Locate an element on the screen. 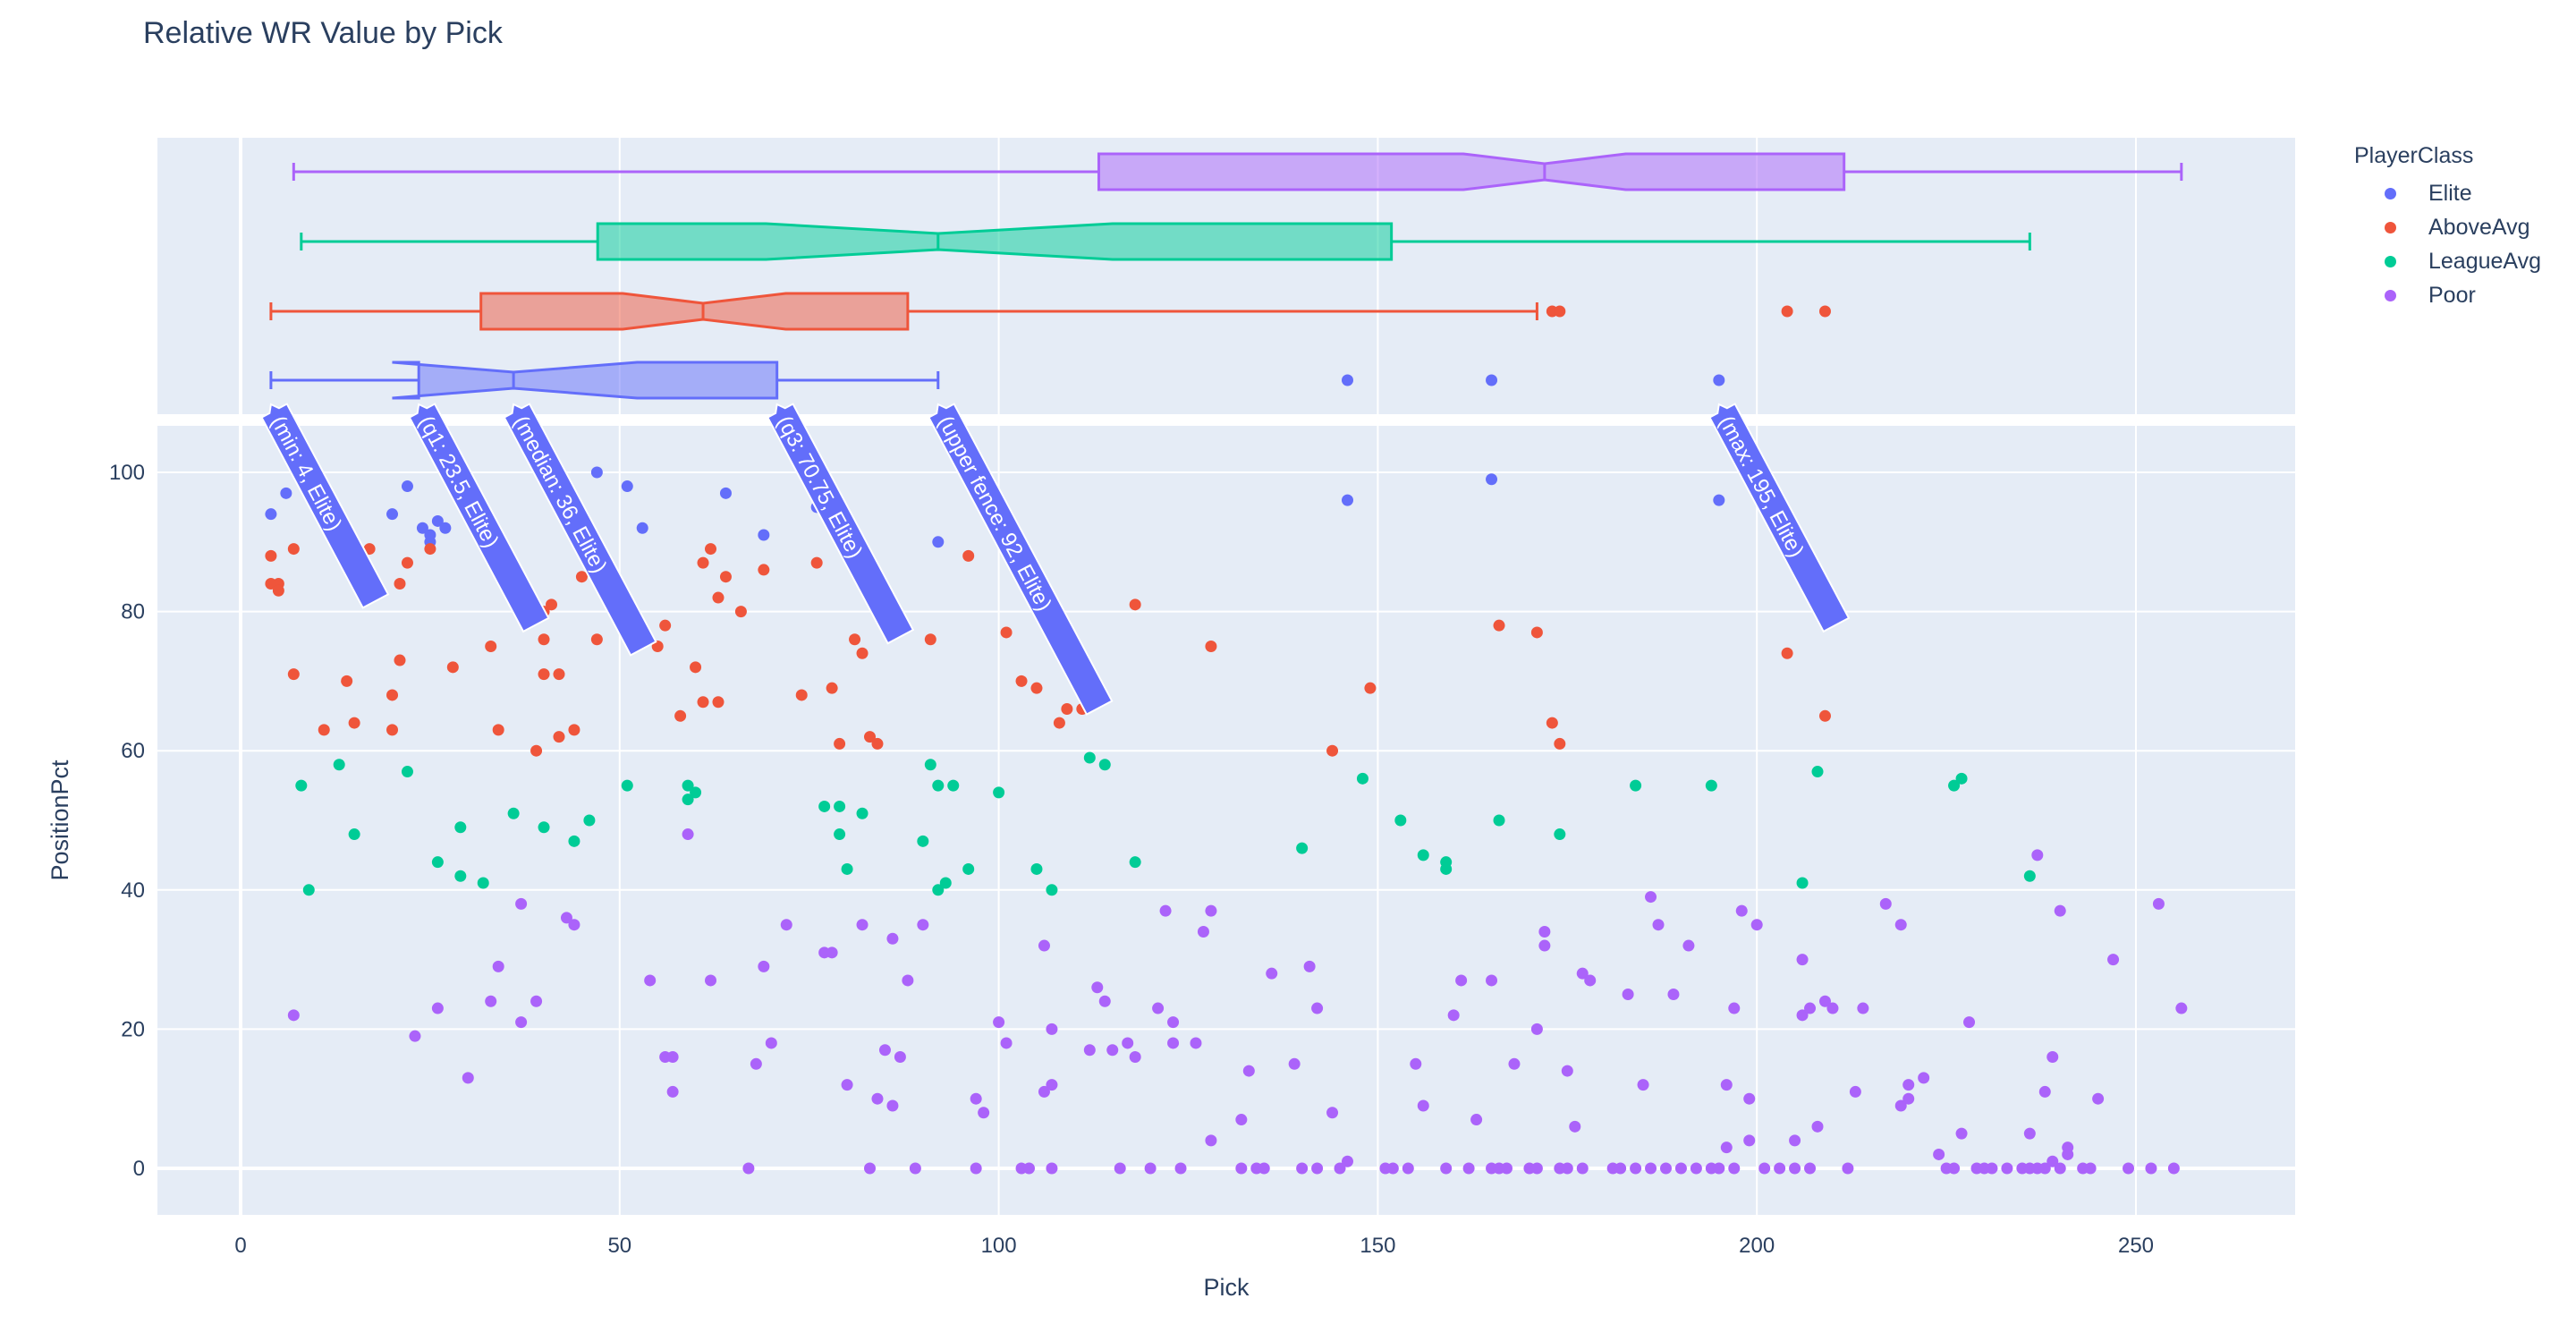 The width and height of the screenshot is (2576, 1324). legend-item-leagueavg: LeagueAvg is located at coordinates (2447, 261).